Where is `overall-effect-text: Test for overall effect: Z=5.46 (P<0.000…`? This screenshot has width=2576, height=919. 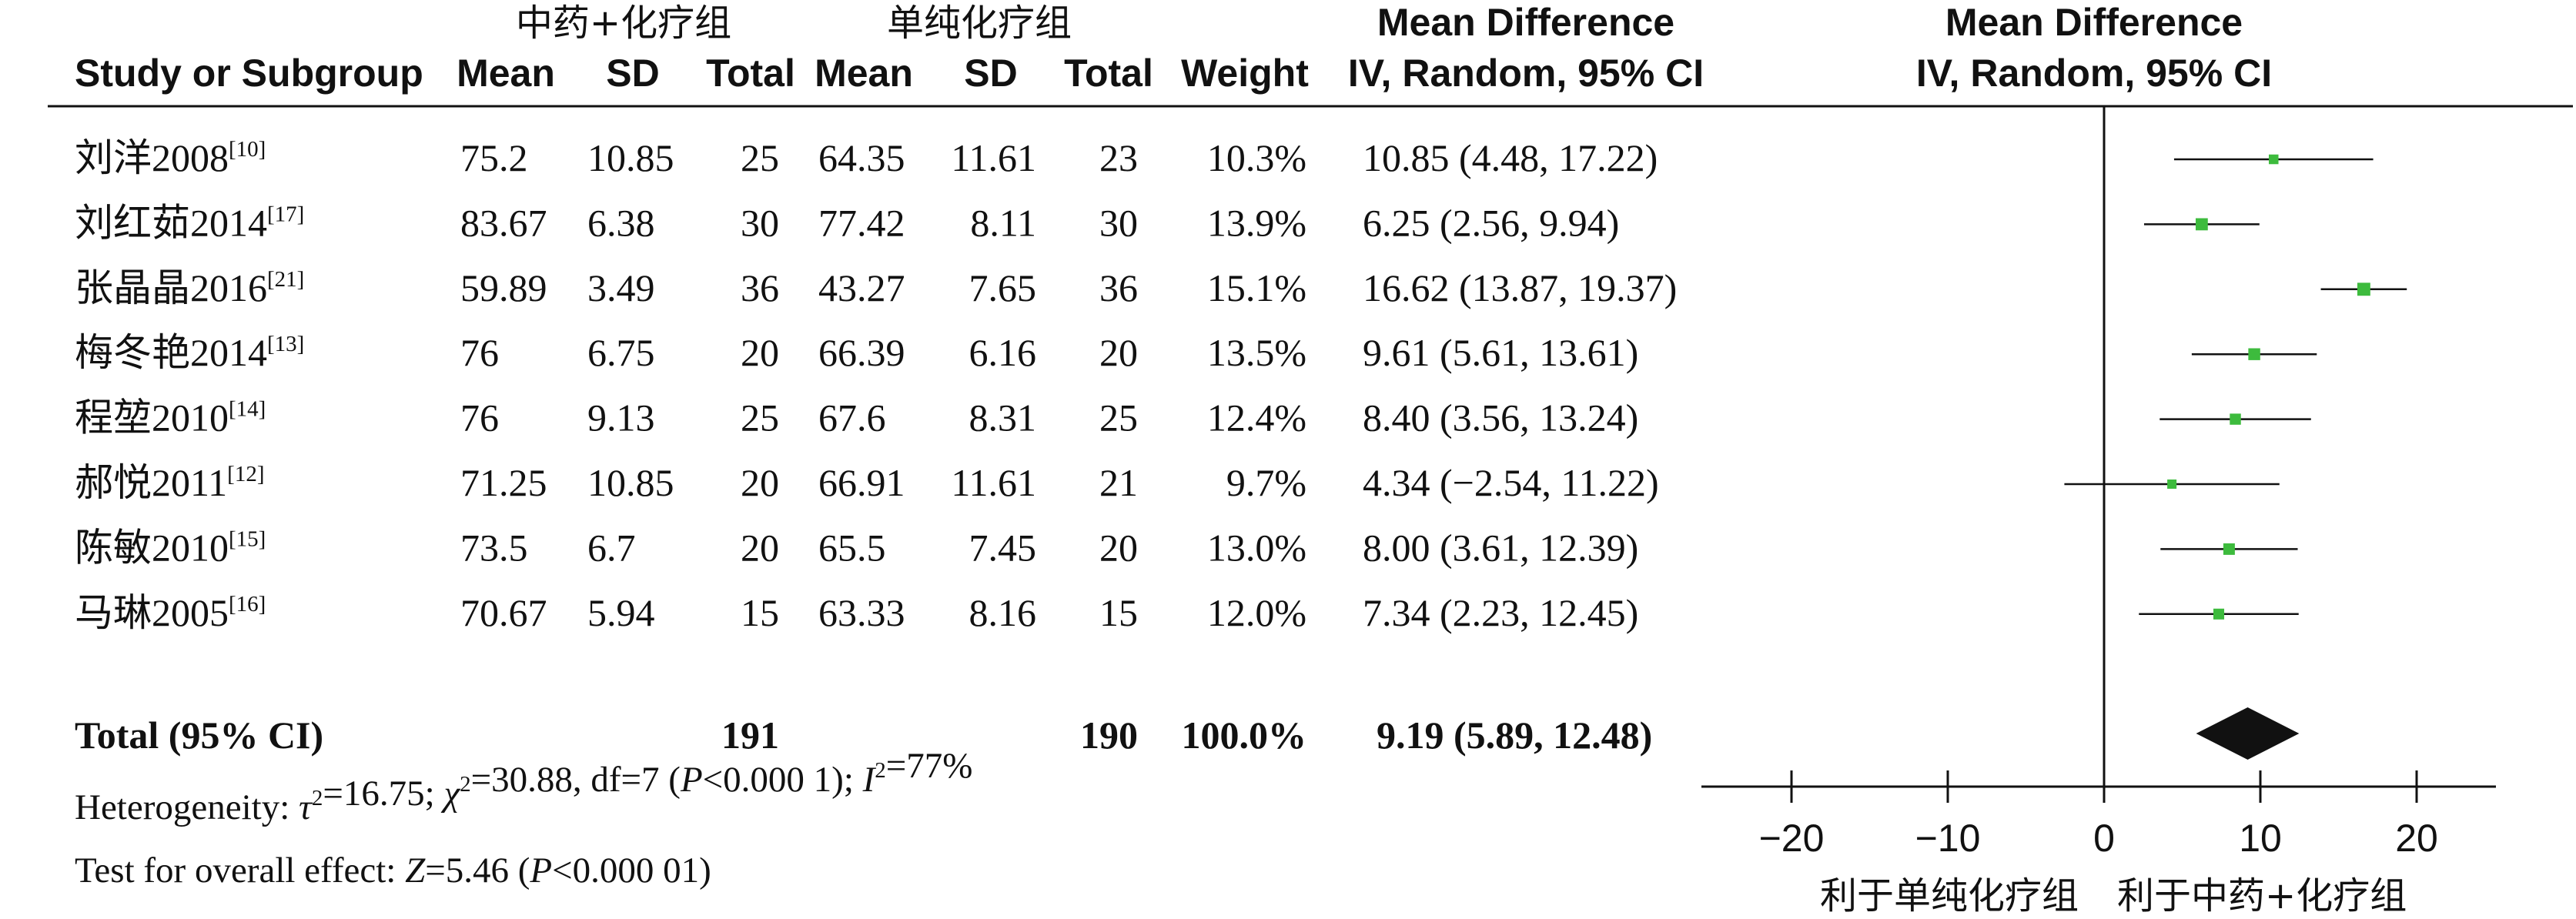 overall-effect-text: Test for overall effect: Z=5.46 (P<0.000… is located at coordinates (393, 870).